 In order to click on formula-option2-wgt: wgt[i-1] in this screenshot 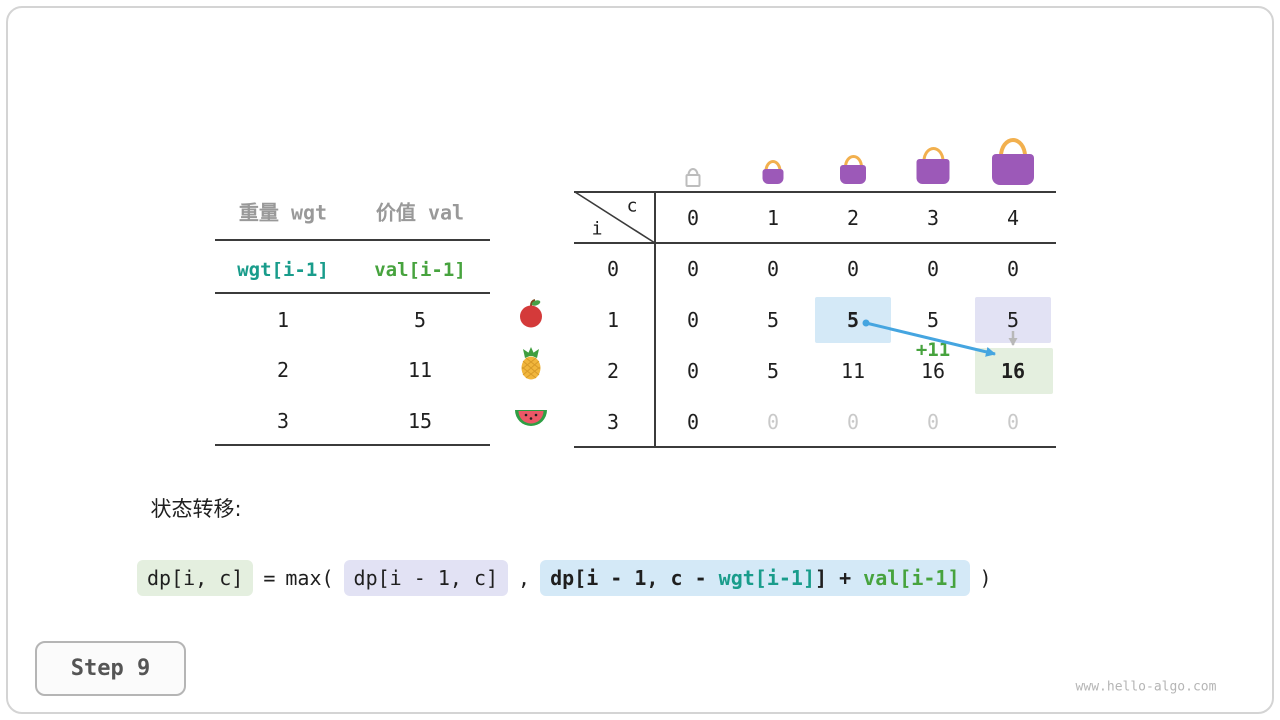, I will do `click(766, 578)`.